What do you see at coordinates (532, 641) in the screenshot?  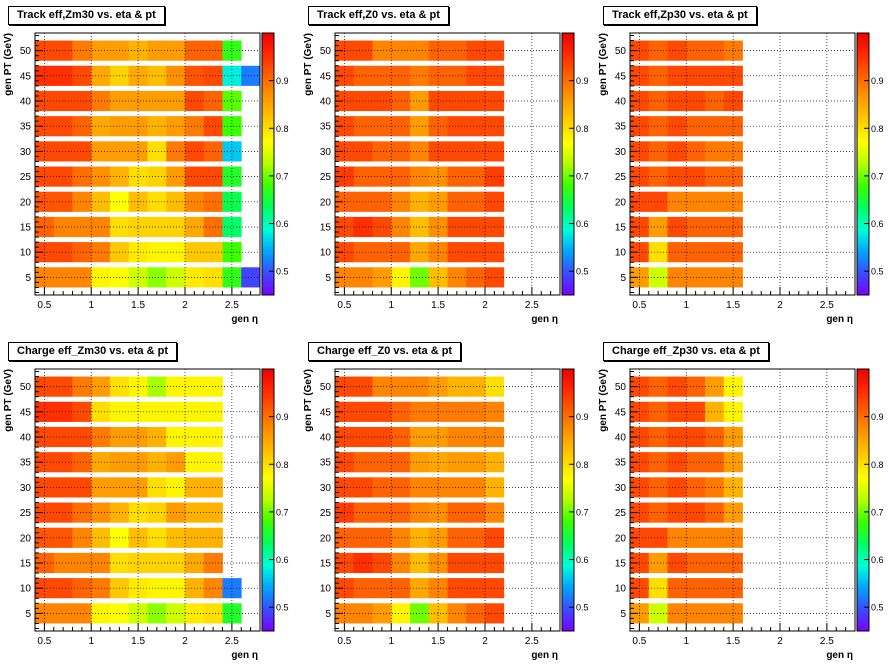 I see `x-tick-label: 2.5` at bounding box center [532, 641].